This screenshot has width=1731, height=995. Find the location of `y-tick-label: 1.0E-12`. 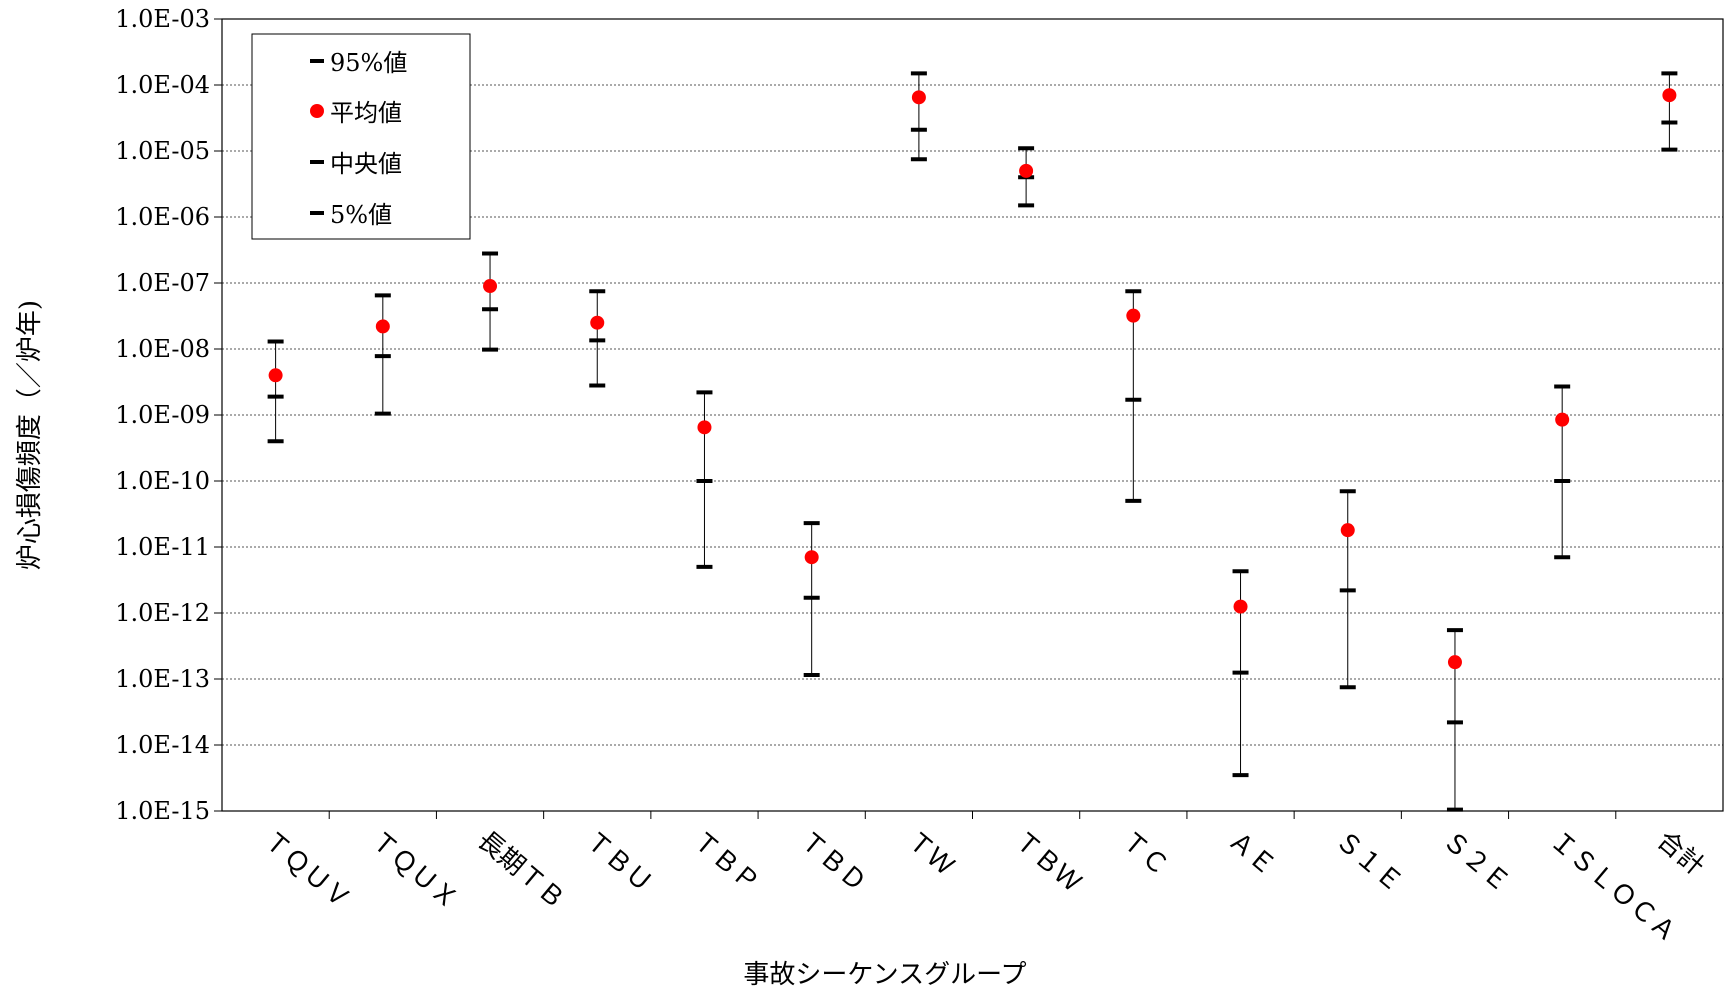

y-tick-label: 1.0E-12 is located at coordinates (162, 613).